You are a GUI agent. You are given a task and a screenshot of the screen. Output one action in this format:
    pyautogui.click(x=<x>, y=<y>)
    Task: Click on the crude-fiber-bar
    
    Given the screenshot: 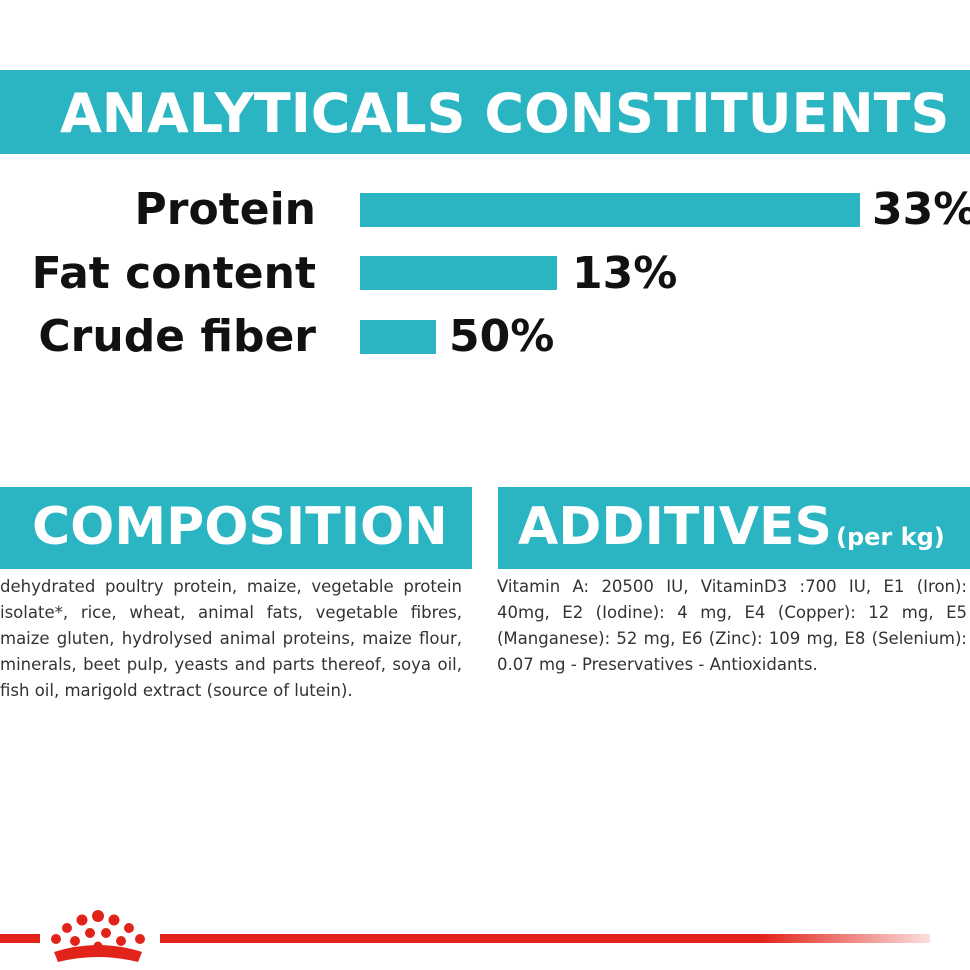 What is the action you would take?
    pyautogui.click(x=398, y=337)
    